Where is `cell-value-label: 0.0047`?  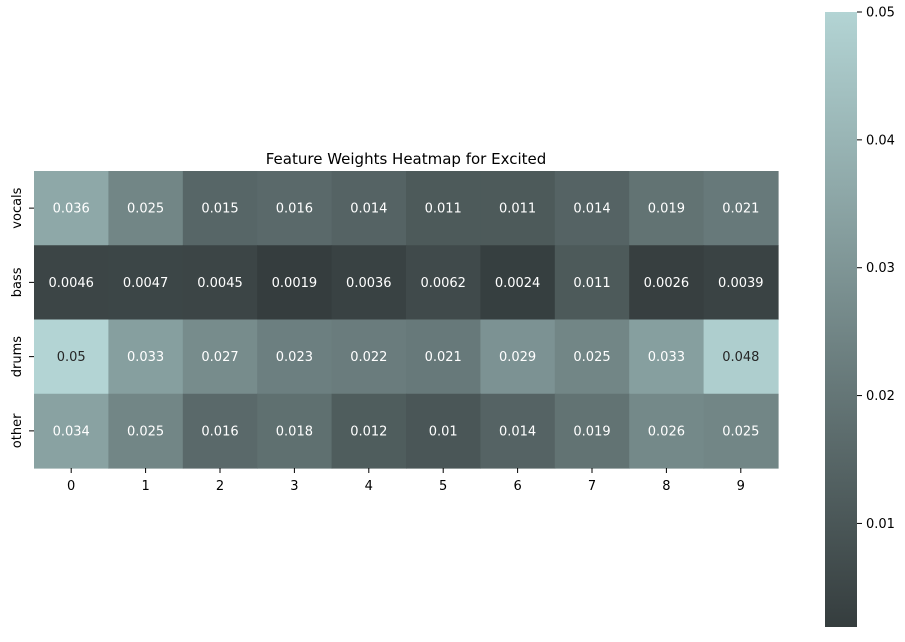 cell-value-label: 0.0047 is located at coordinates (146, 283).